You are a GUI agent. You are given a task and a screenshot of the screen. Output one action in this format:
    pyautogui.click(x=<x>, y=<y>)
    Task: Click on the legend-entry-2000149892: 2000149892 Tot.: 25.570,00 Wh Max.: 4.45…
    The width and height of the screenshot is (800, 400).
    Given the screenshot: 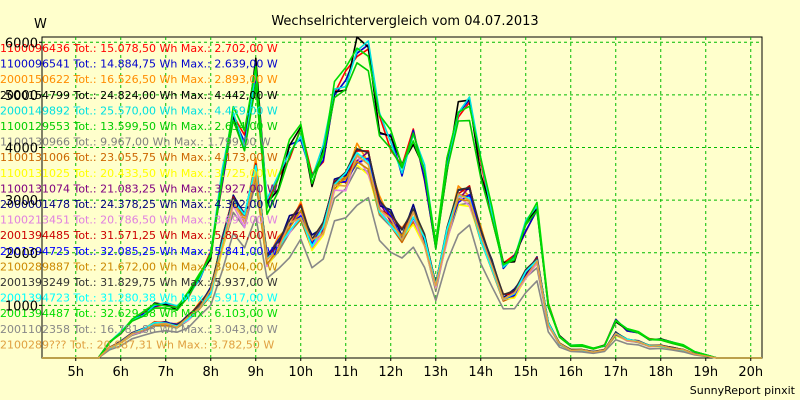 What is the action you would take?
    pyautogui.click(x=139, y=110)
    